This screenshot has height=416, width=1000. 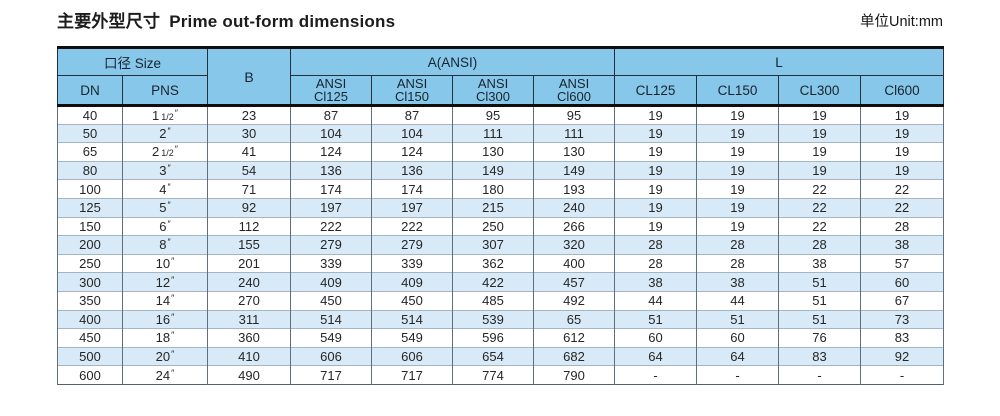 What do you see at coordinates (412, 319) in the screenshot?
I see `ansi-cell: 514` at bounding box center [412, 319].